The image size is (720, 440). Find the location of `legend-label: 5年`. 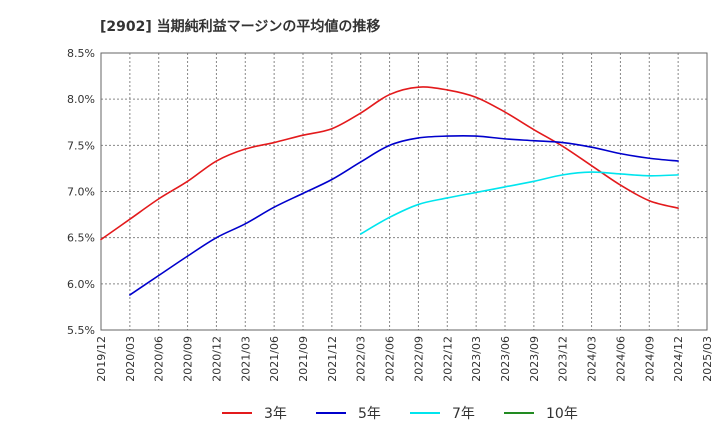

legend-label: 5年 is located at coordinates (369, 414).